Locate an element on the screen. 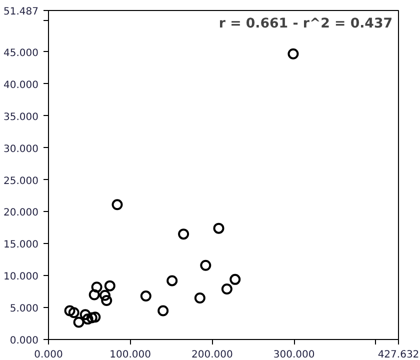  x-tick-label: 300.000 is located at coordinates (294, 355).